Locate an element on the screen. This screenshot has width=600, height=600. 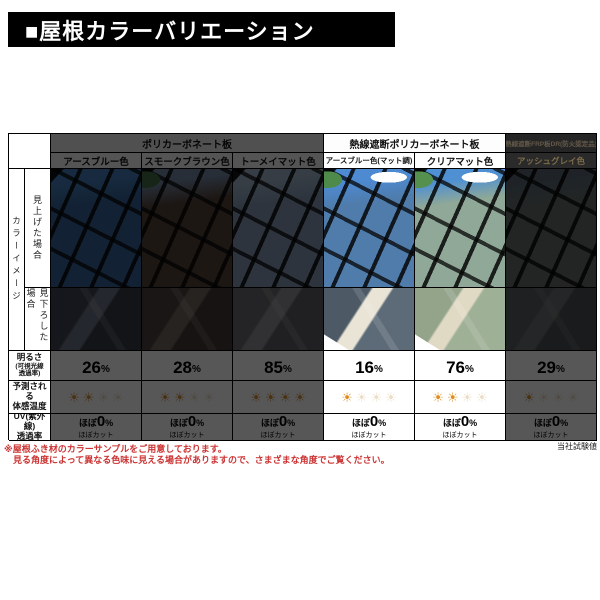
page-title: ■屋根カラーバリエーション is located at coordinates (170, 31).